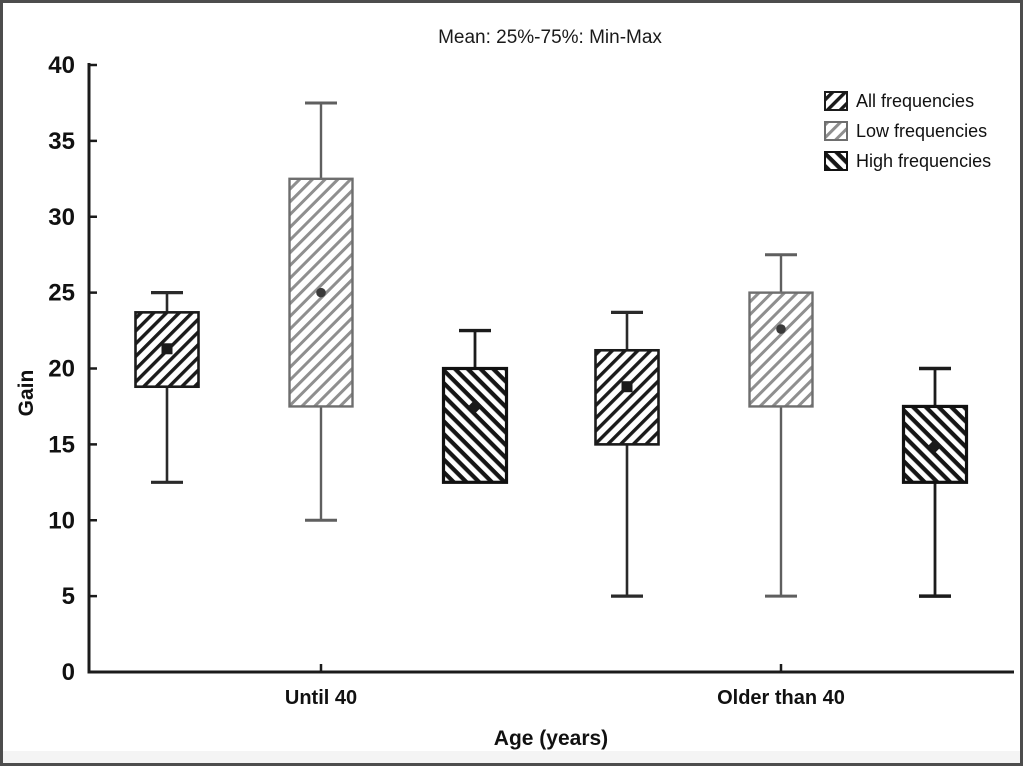  I want to click on legend-swatch-high-frequencies-icon, so click(836, 161).